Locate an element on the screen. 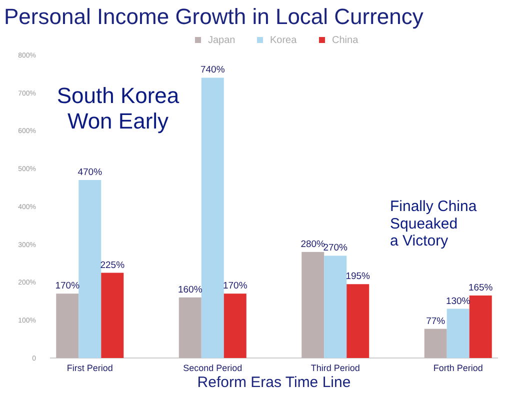 Image resolution: width=506 pixels, height=399 pixels. text: 470% is located at coordinates (90, 172).